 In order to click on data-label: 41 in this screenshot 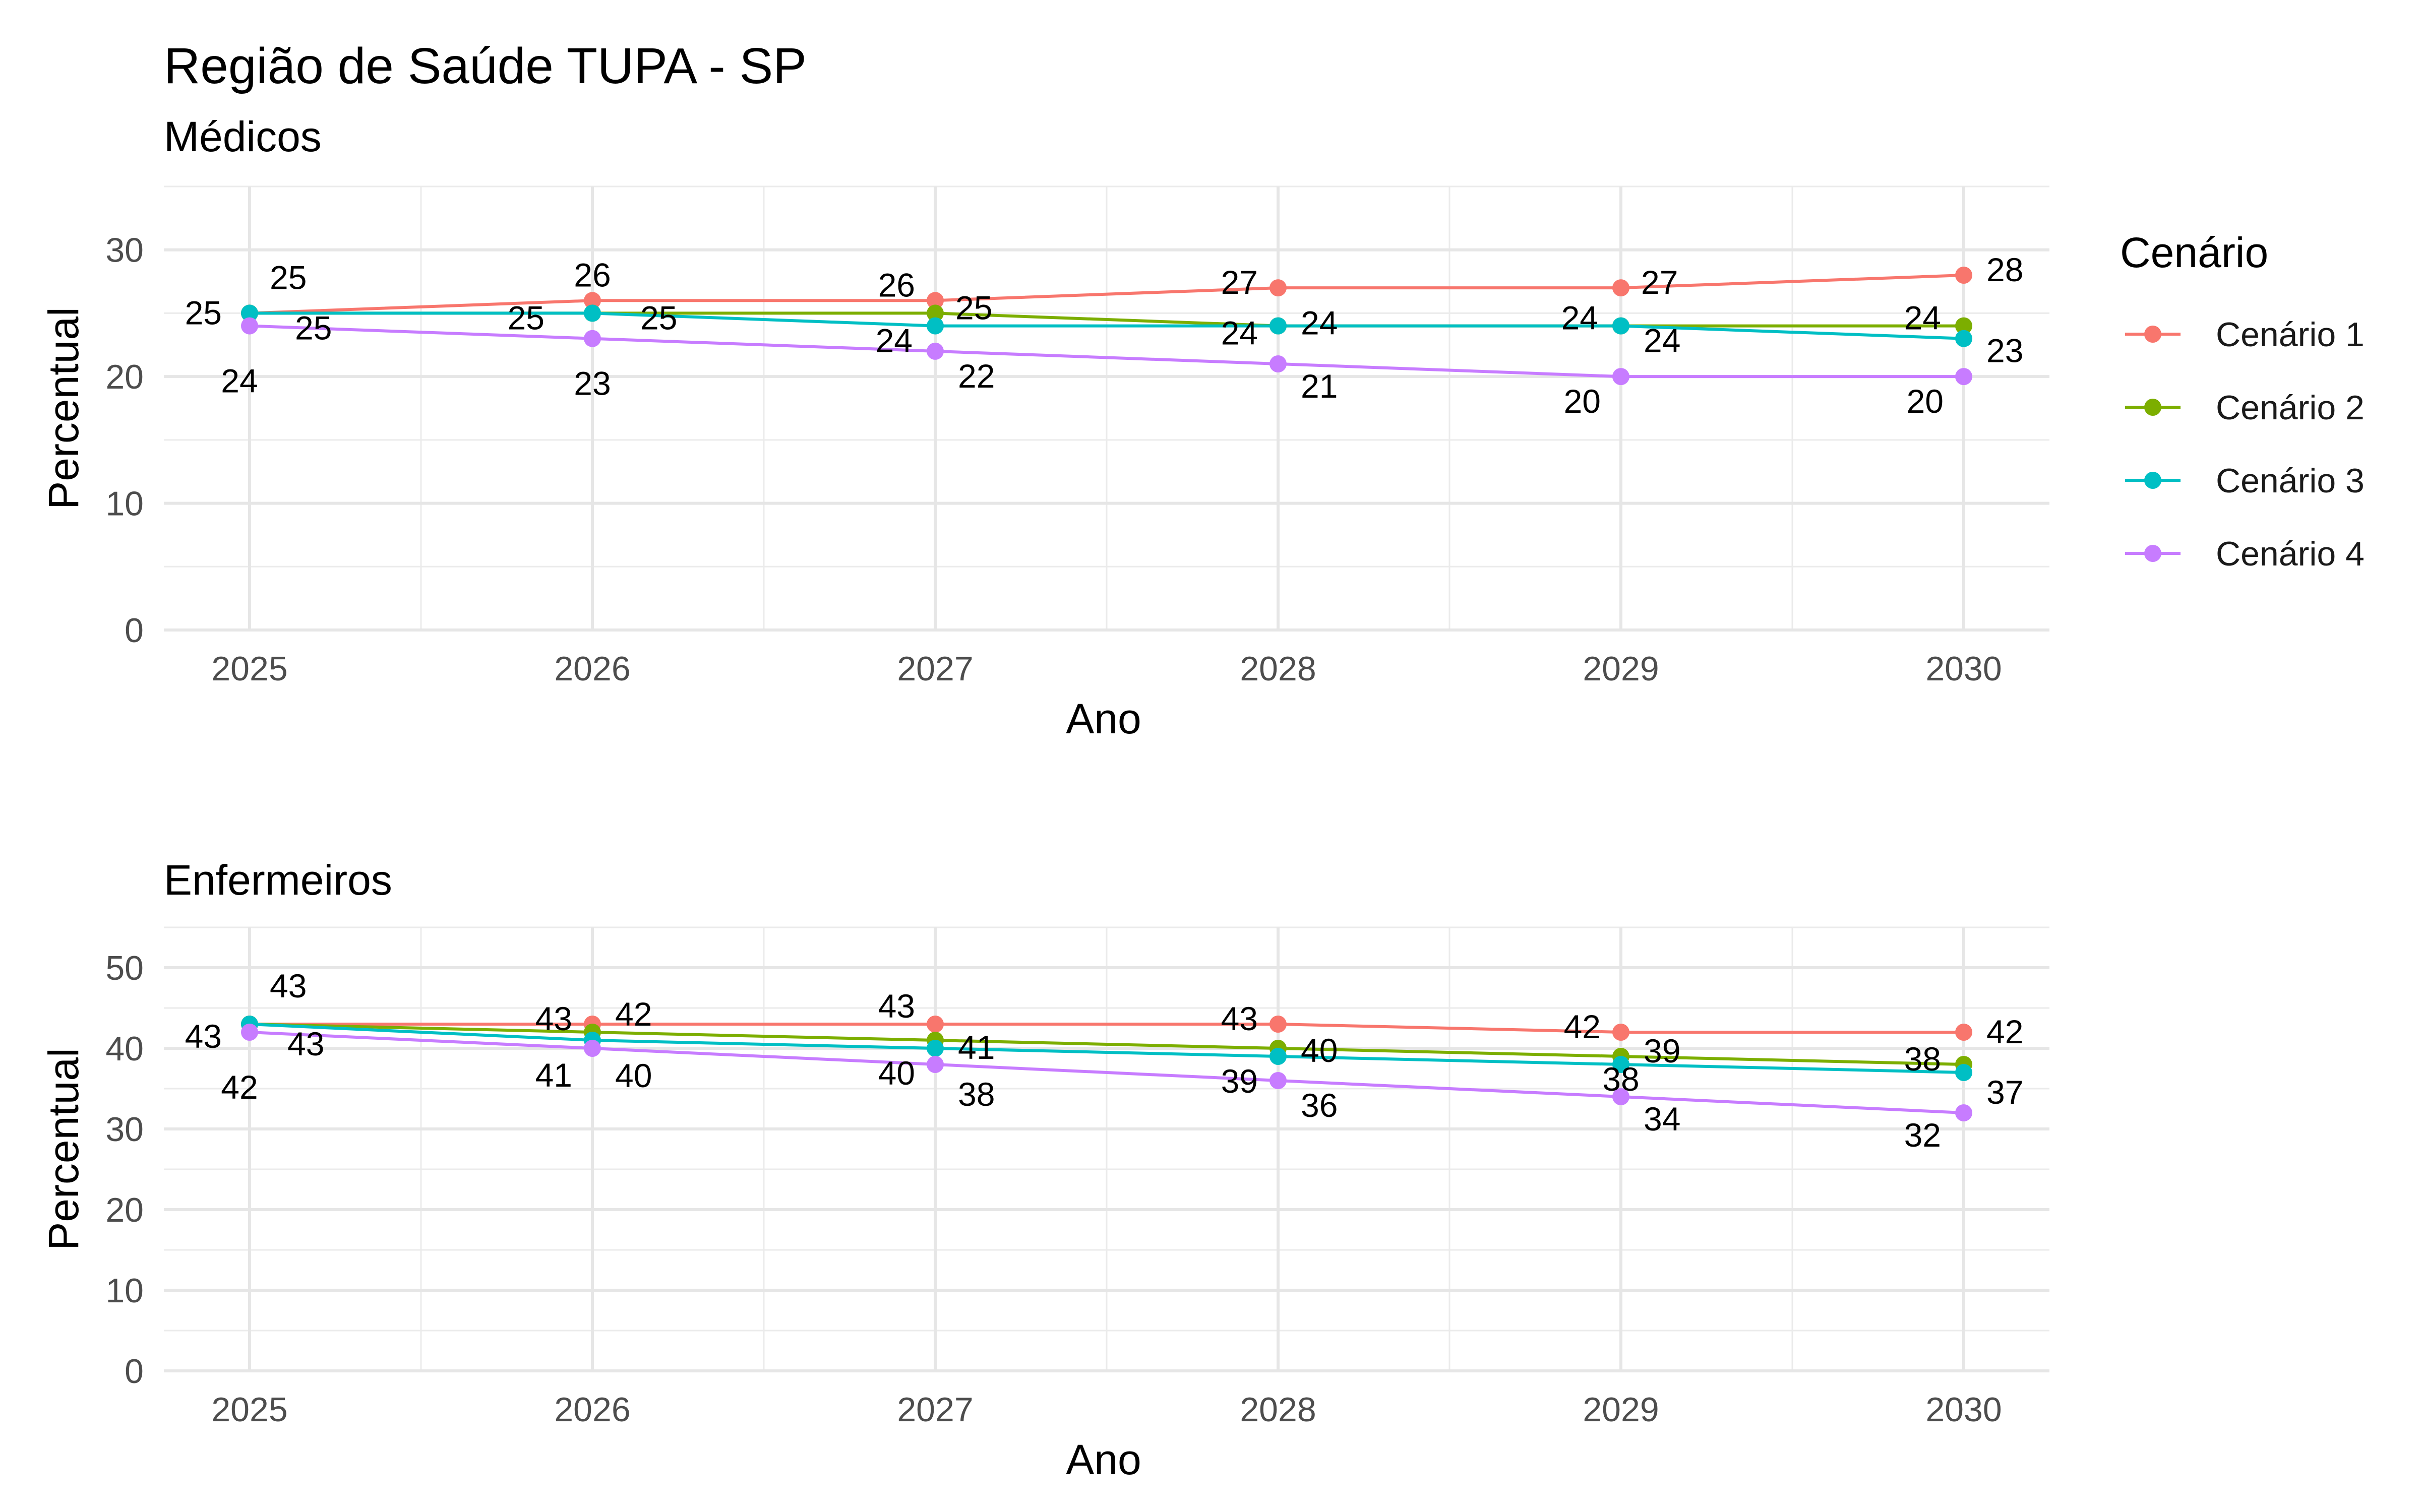, I will do `click(553, 1075)`.